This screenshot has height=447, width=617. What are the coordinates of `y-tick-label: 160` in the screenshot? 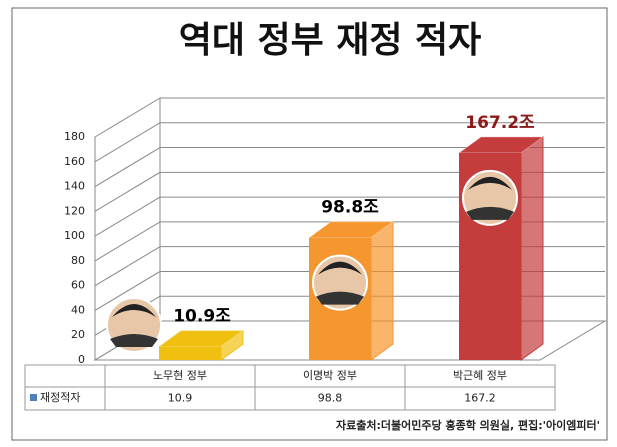 It's located at (74, 161).